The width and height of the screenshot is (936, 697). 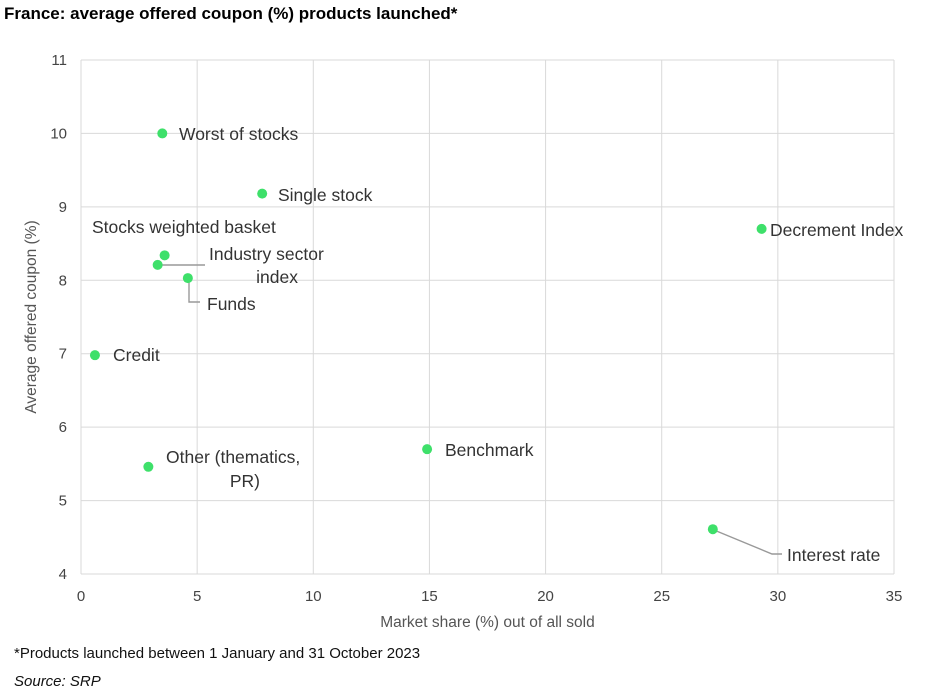 I want to click on x-axis-label: Market share (%) out of all sold, so click(x=487, y=622).